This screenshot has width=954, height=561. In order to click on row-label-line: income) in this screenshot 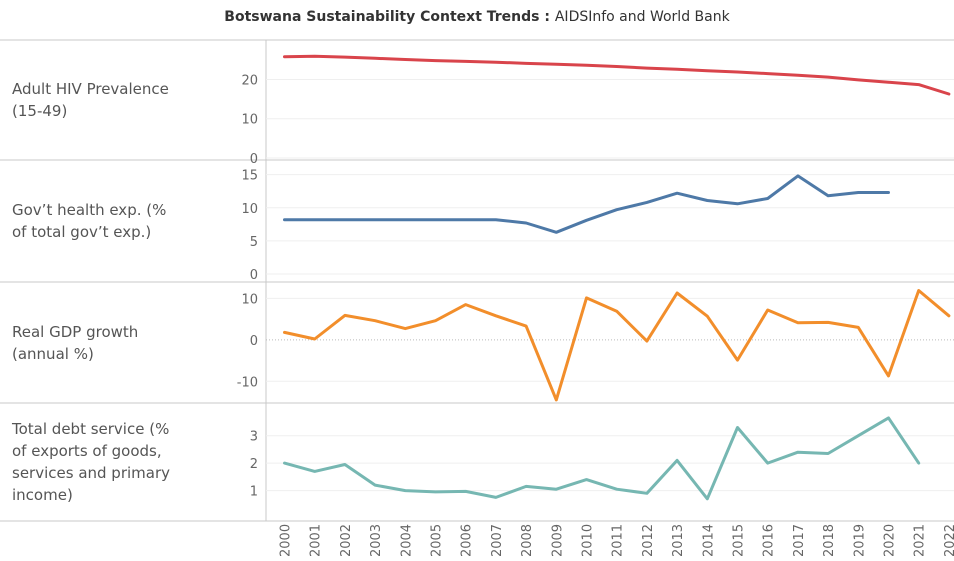, I will do `click(42, 495)`.